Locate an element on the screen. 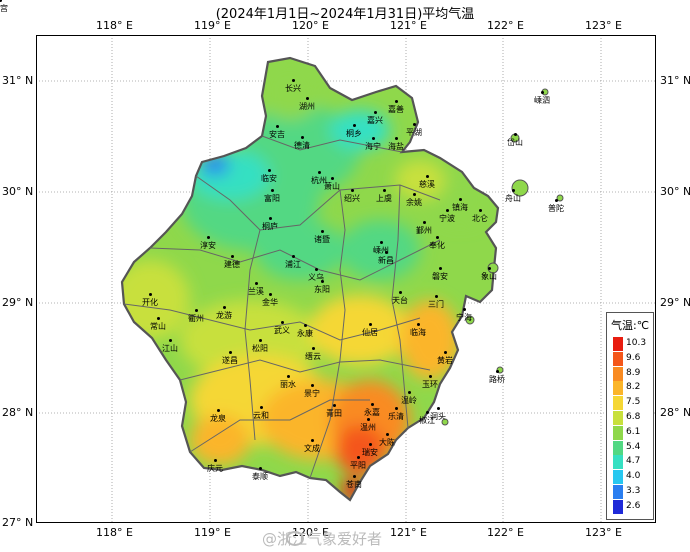  city-label: 安吉 is located at coordinates (277, 134).